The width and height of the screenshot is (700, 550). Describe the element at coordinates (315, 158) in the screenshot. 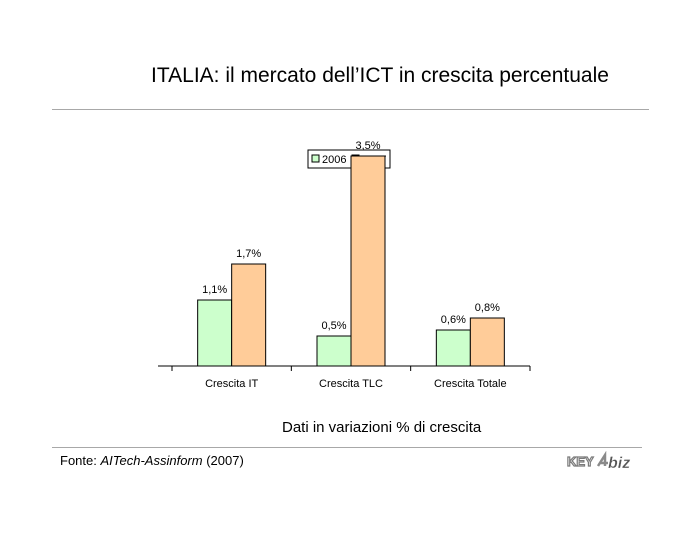

I see `legend-swatch-2006` at that location.